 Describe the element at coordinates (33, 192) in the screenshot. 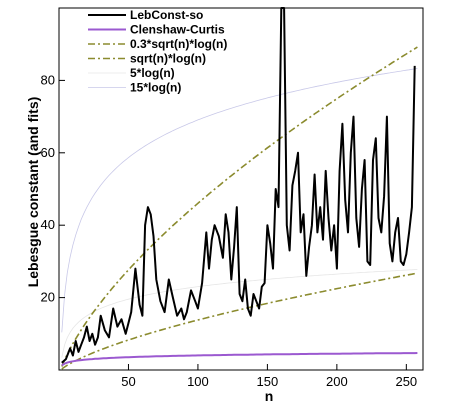

I see `y-axis-title: Lebesgue constant (and fits)` at that location.